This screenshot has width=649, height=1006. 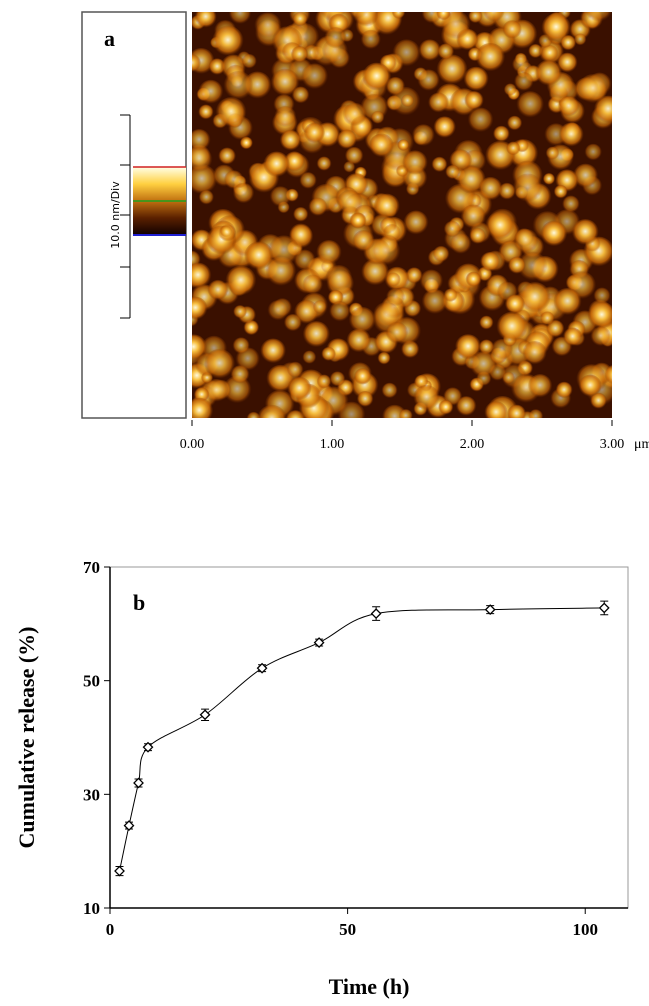 What do you see at coordinates (139, 602) in the screenshot?
I see `panel-label: b` at bounding box center [139, 602].